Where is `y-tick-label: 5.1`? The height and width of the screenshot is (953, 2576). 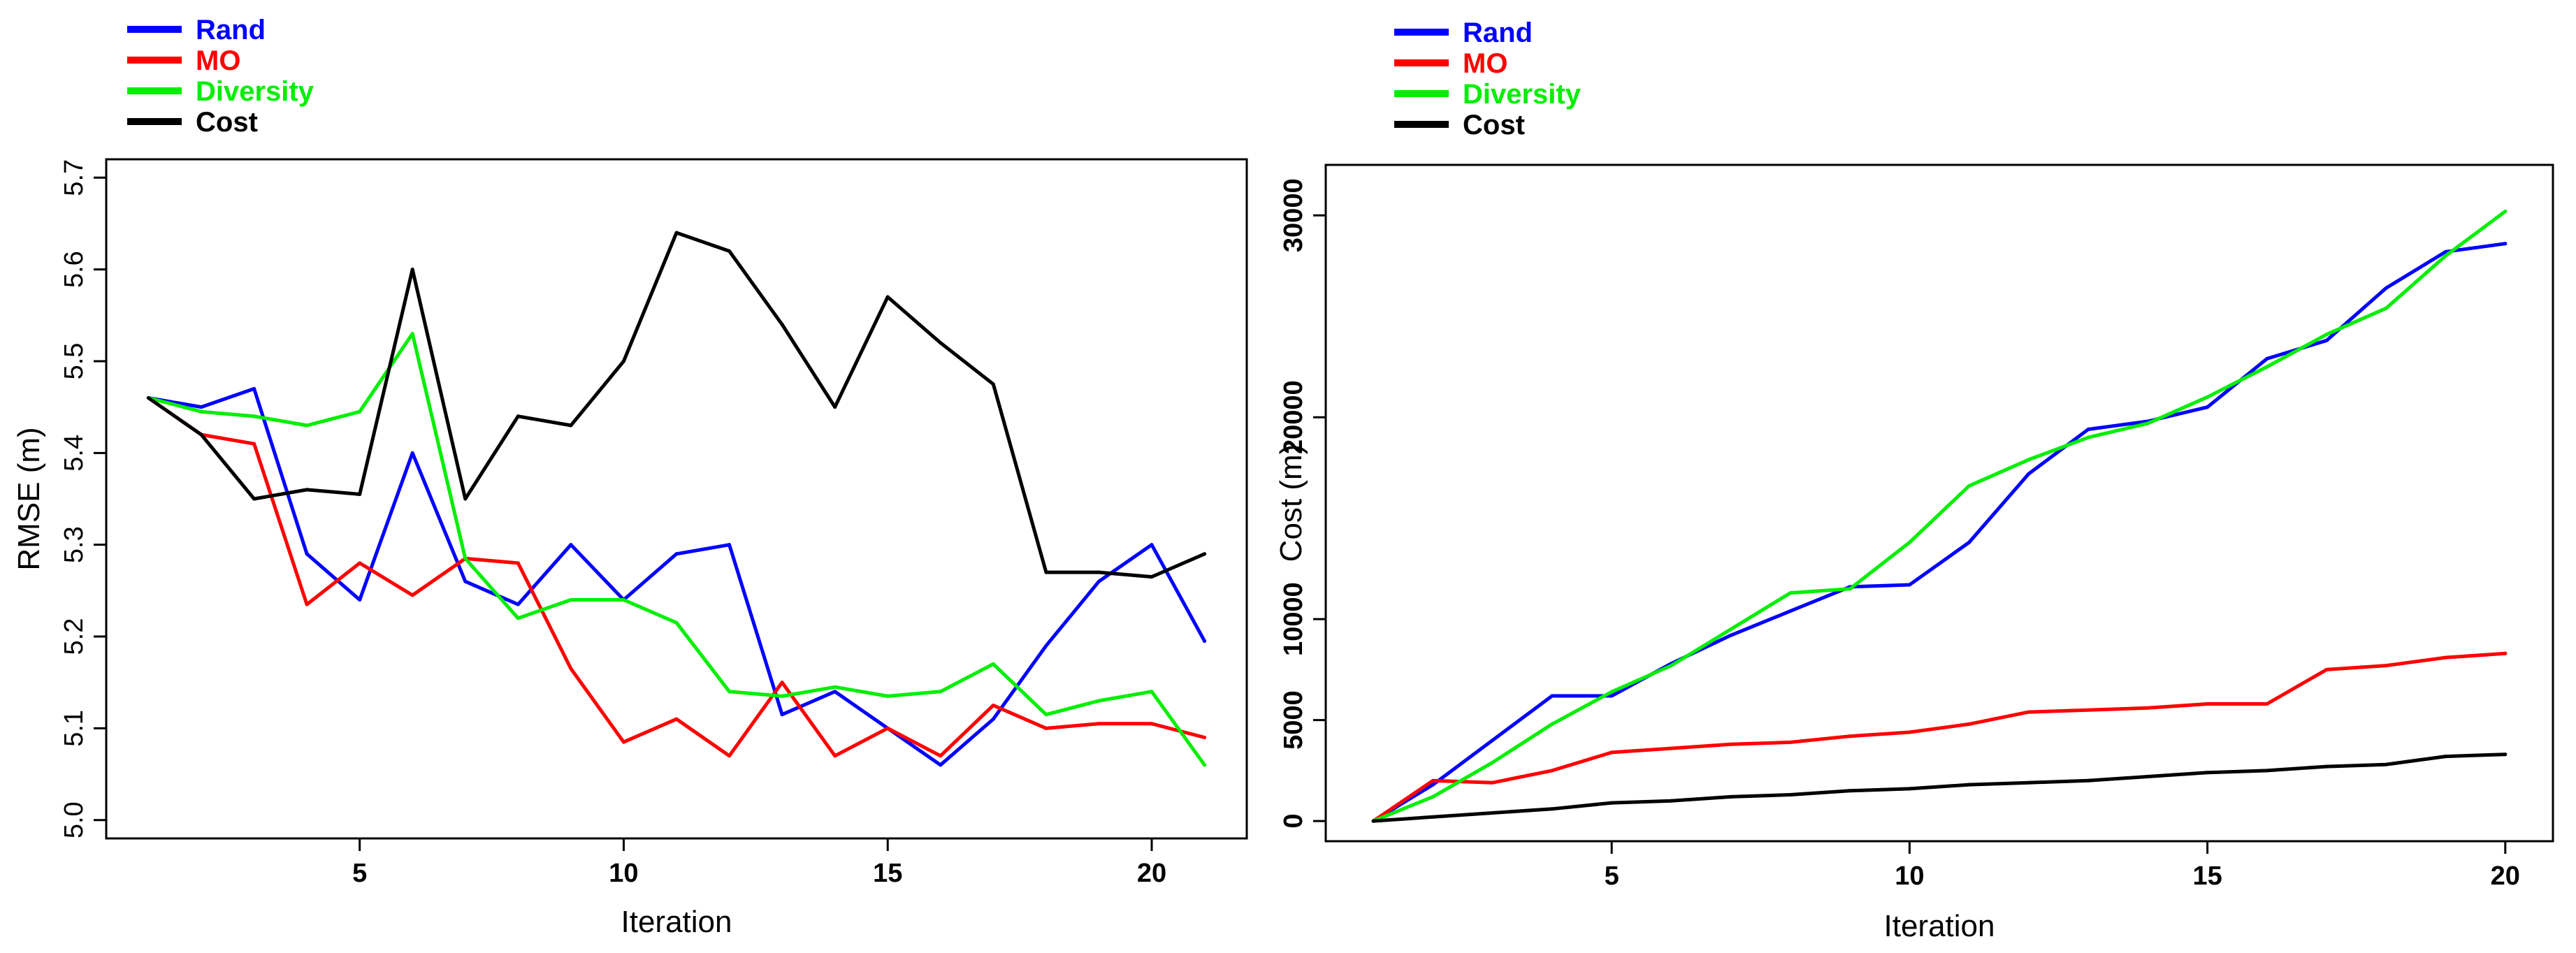 y-tick-label: 5.1 is located at coordinates (74, 729).